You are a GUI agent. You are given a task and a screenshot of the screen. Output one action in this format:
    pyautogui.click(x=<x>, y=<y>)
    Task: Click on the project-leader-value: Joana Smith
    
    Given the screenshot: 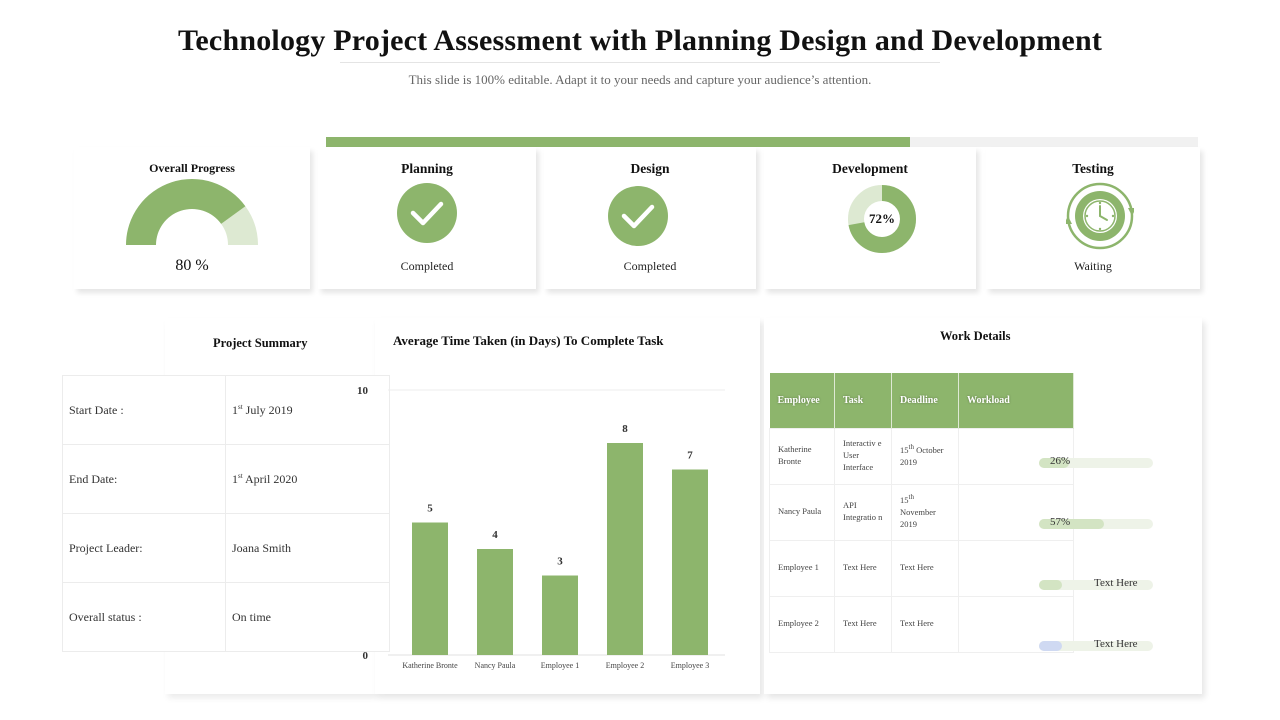 What is the action you would take?
    pyautogui.click(x=307, y=548)
    